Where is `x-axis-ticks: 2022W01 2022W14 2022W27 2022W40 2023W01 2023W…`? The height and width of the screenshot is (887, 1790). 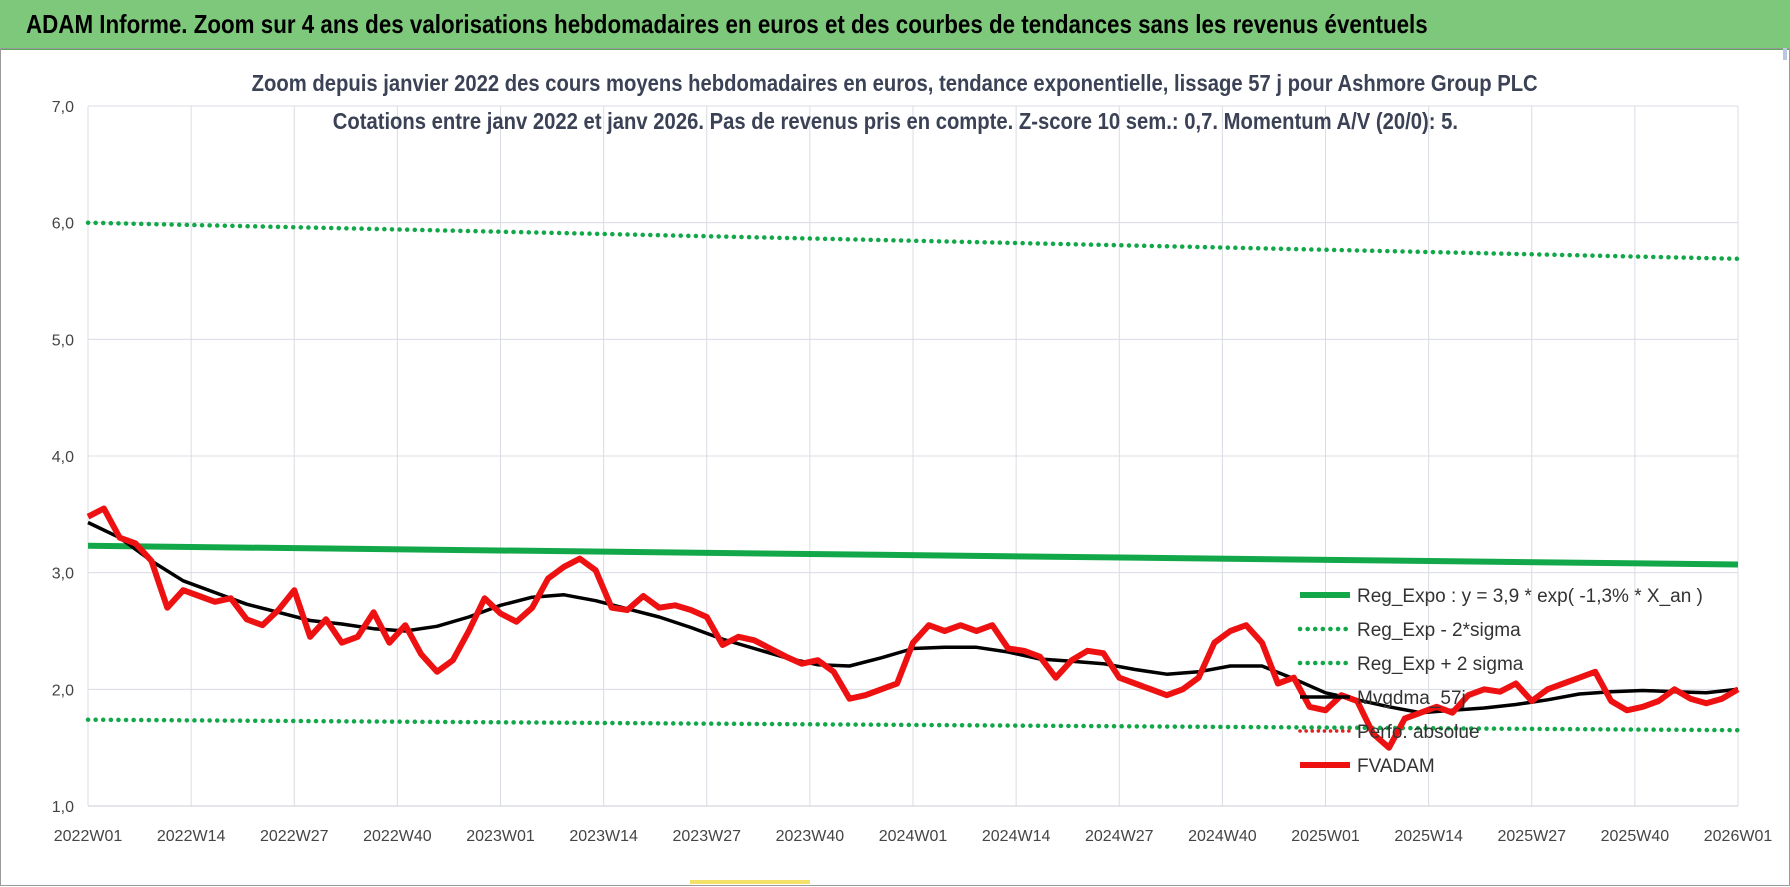
x-axis-ticks: 2022W01 2022W14 2022W27 2022W40 2023W01 2023W… is located at coordinates (913, 836).